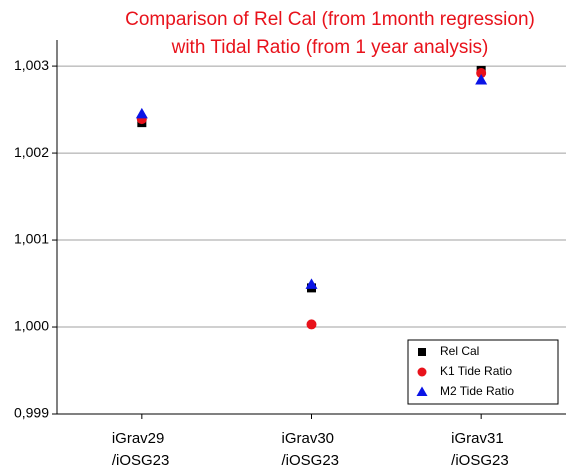 The image size is (569, 472). What do you see at coordinates (476, 371) in the screenshot?
I see `legend-label: K1 Tide Ratio` at bounding box center [476, 371].